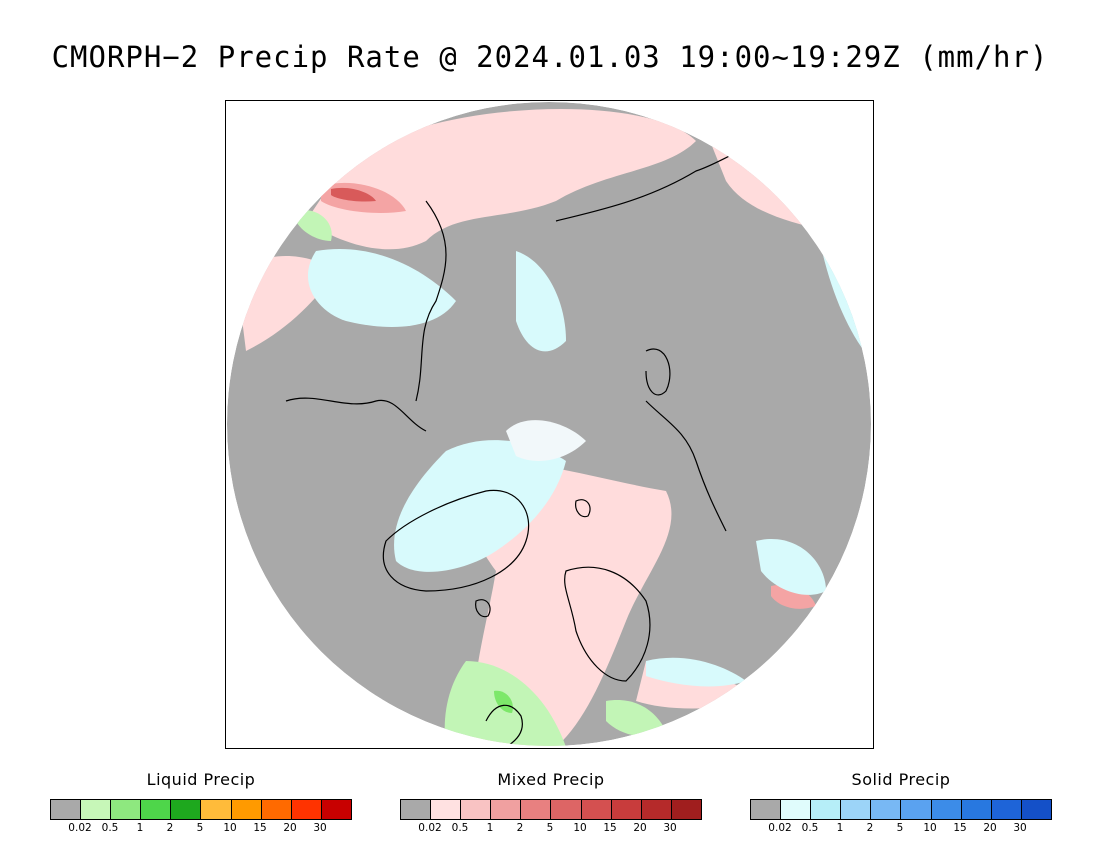 Image resolution: width=1100 pixels, height=850 pixels. Describe the element at coordinates (201, 779) in the screenshot. I see `legend-title: Liquid Precip` at that location.